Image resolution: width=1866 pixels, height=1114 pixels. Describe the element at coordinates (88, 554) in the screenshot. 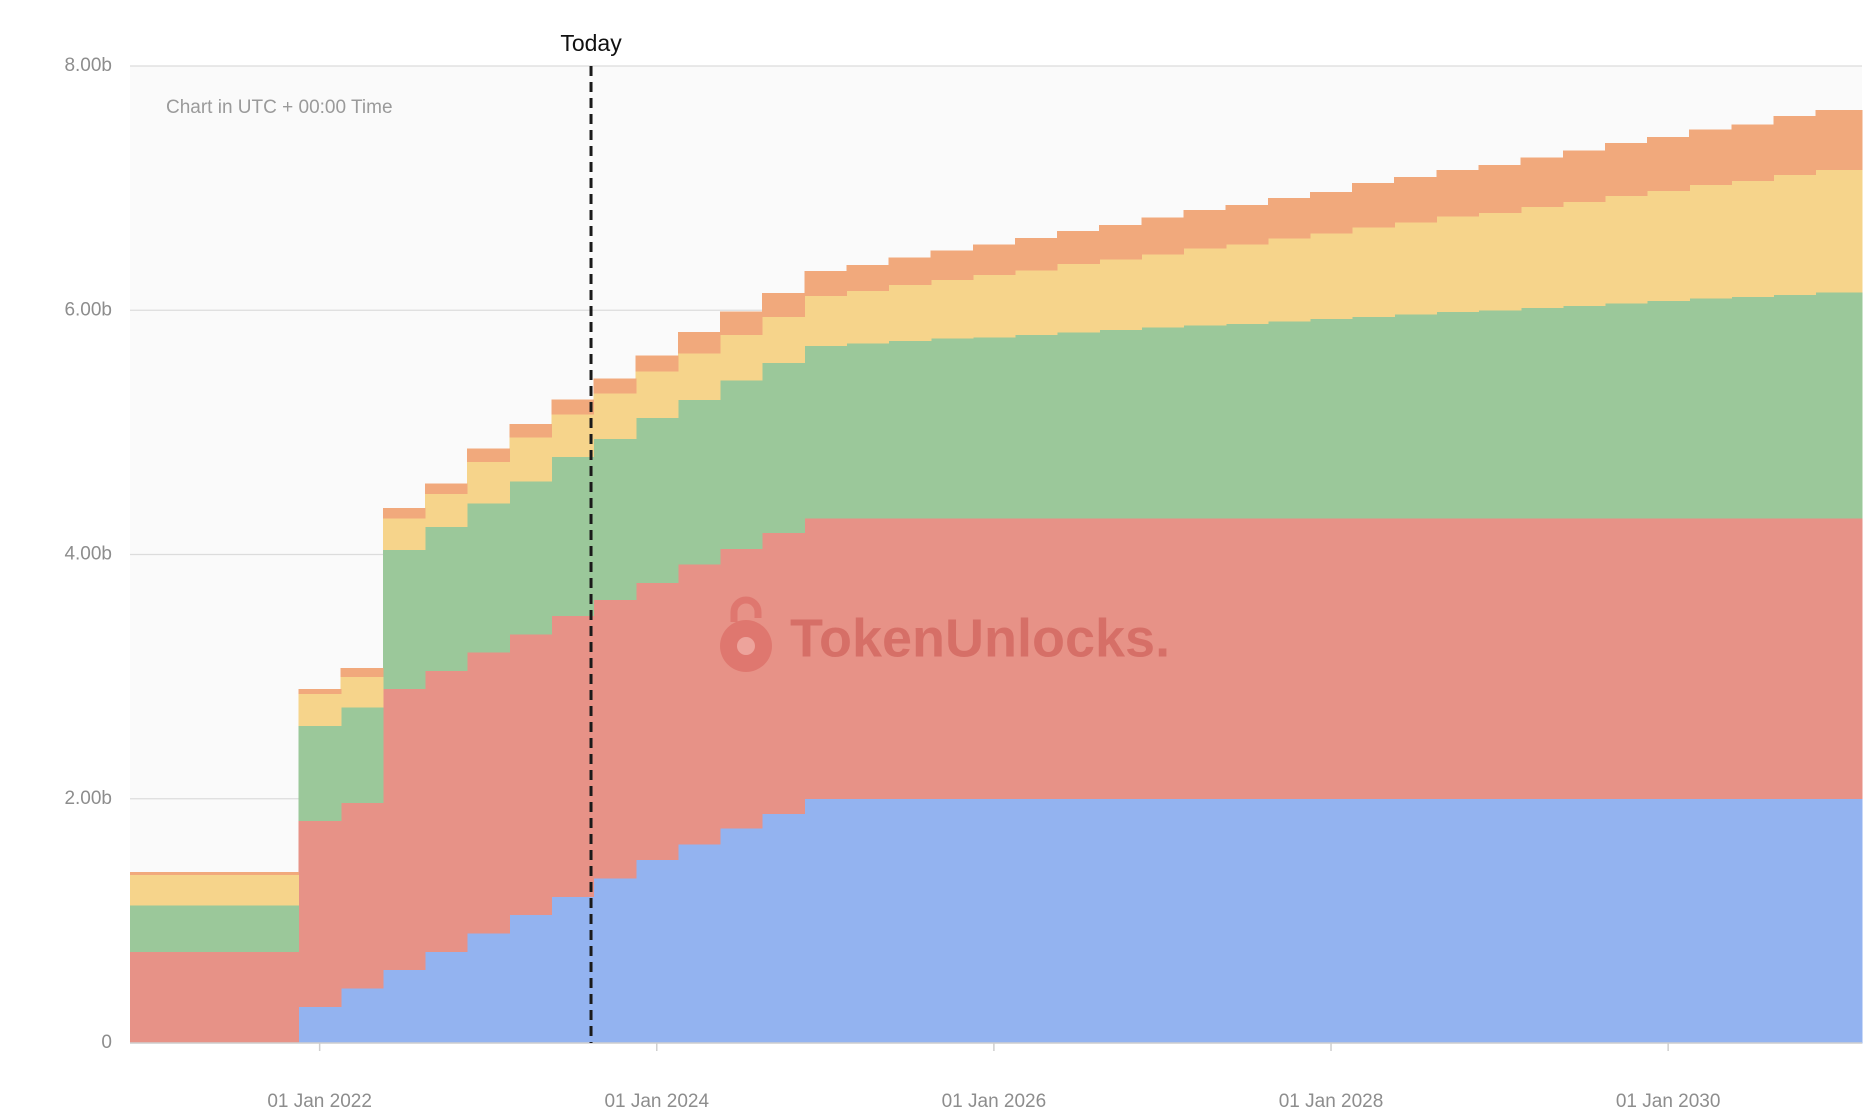

I see `y-tick-label: 4.00b` at that location.